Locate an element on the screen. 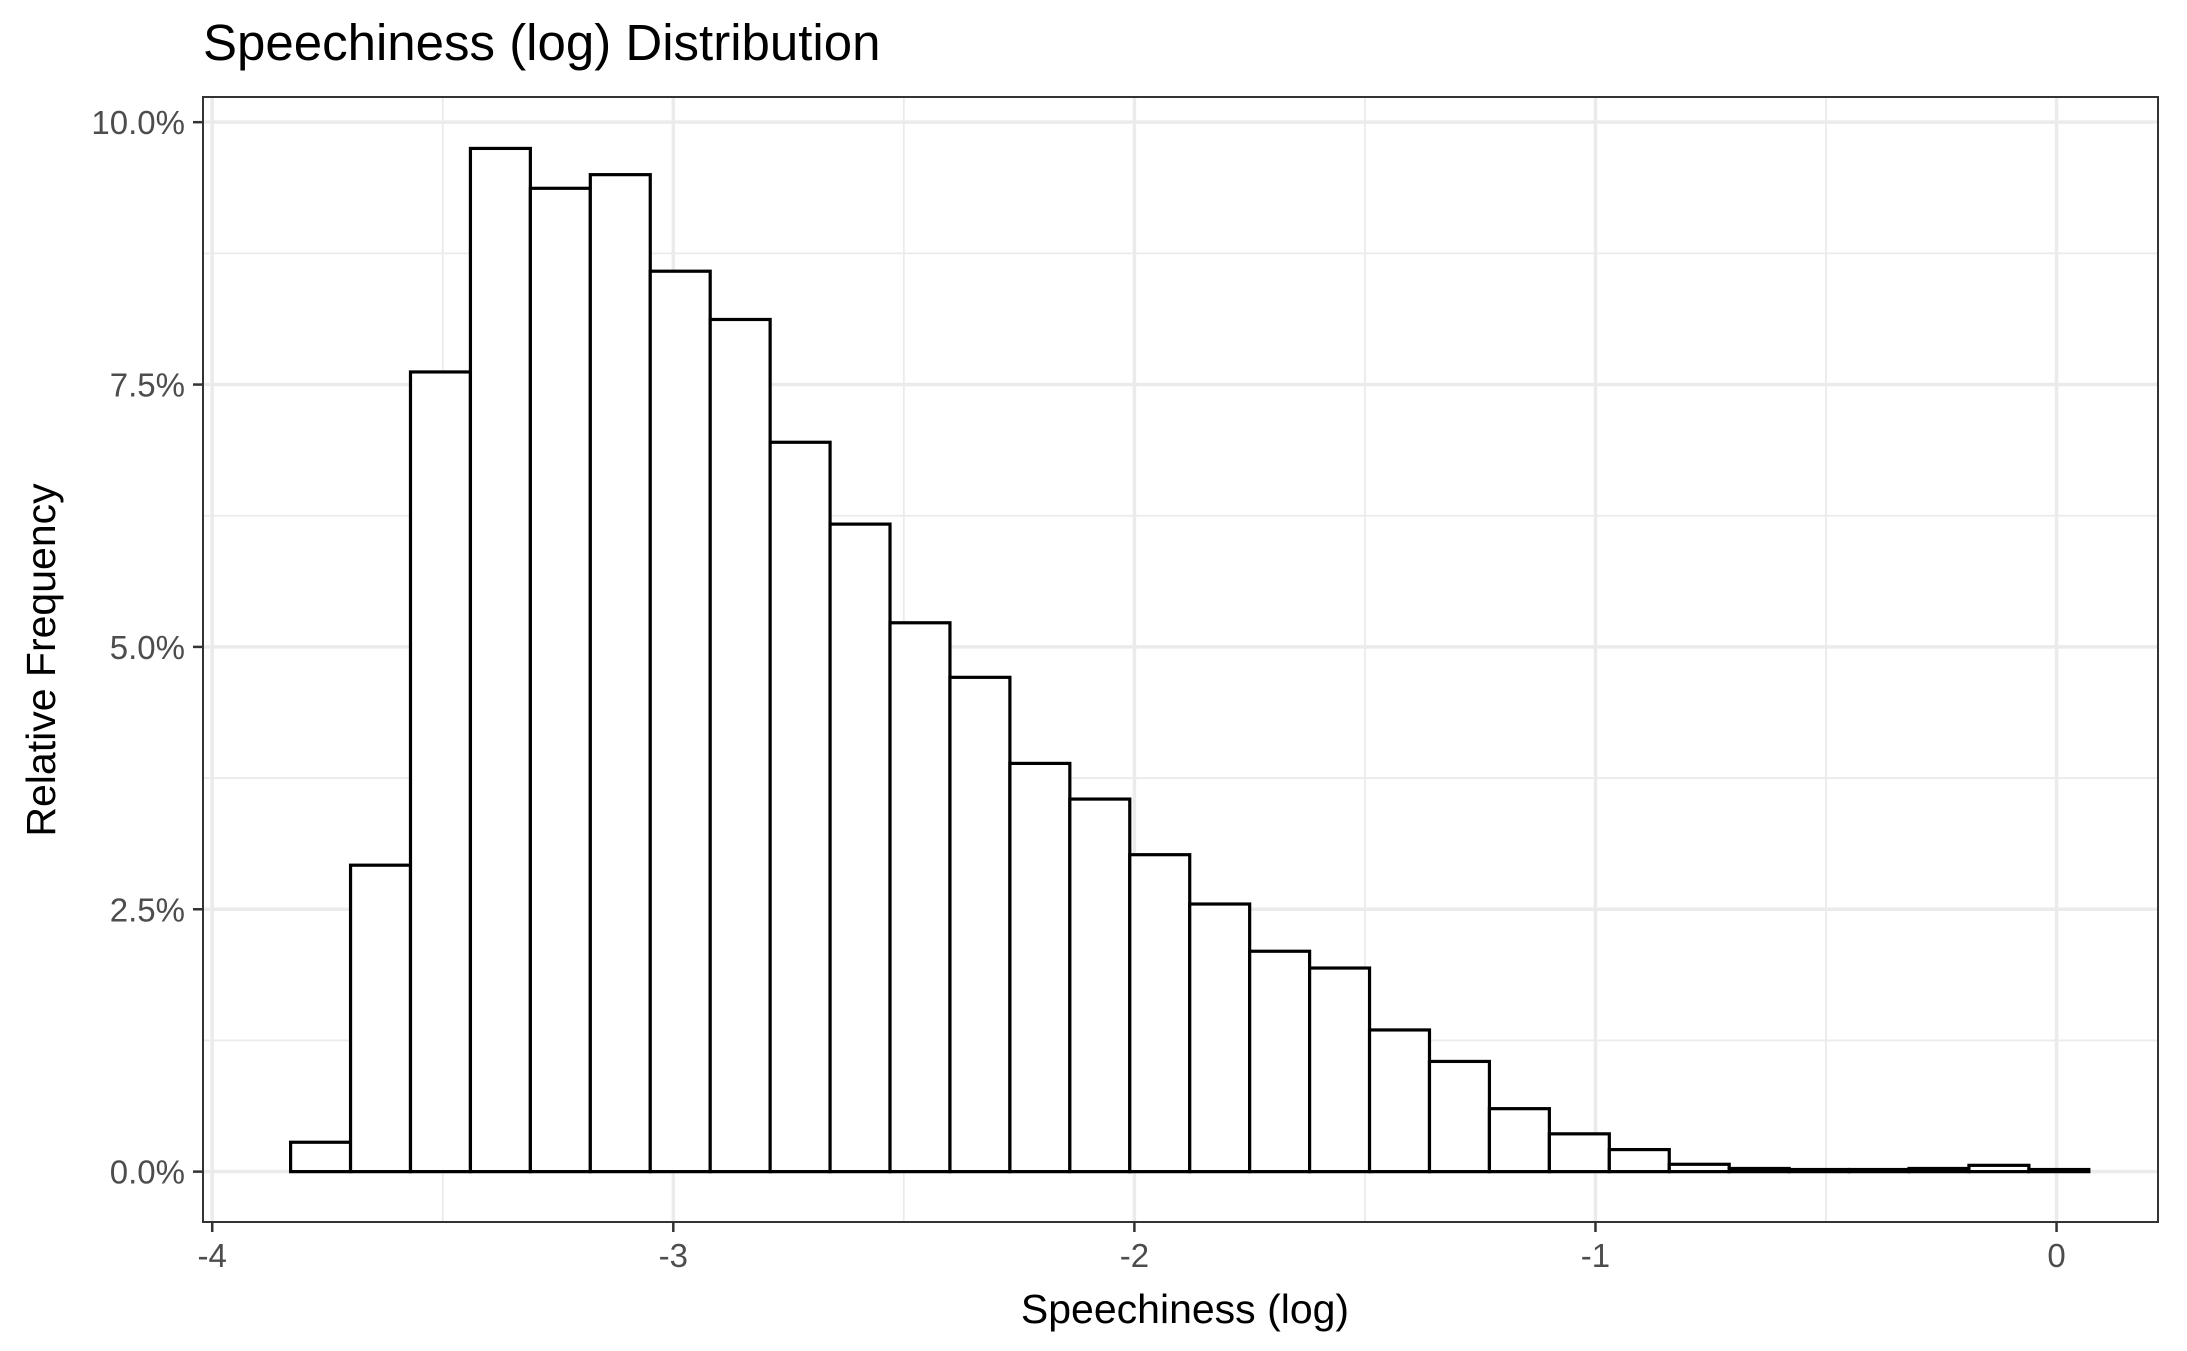  y-tick-label: 5.0% is located at coordinates (147, 647).